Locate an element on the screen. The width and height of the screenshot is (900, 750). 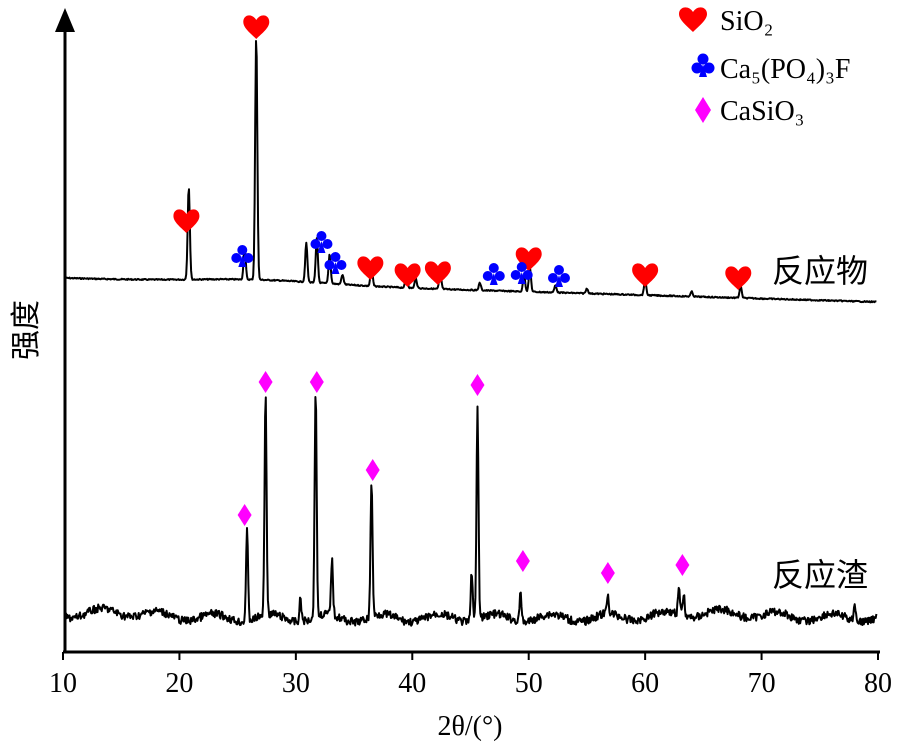
x-tick-label: 10 is located at coordinates (63, 683).